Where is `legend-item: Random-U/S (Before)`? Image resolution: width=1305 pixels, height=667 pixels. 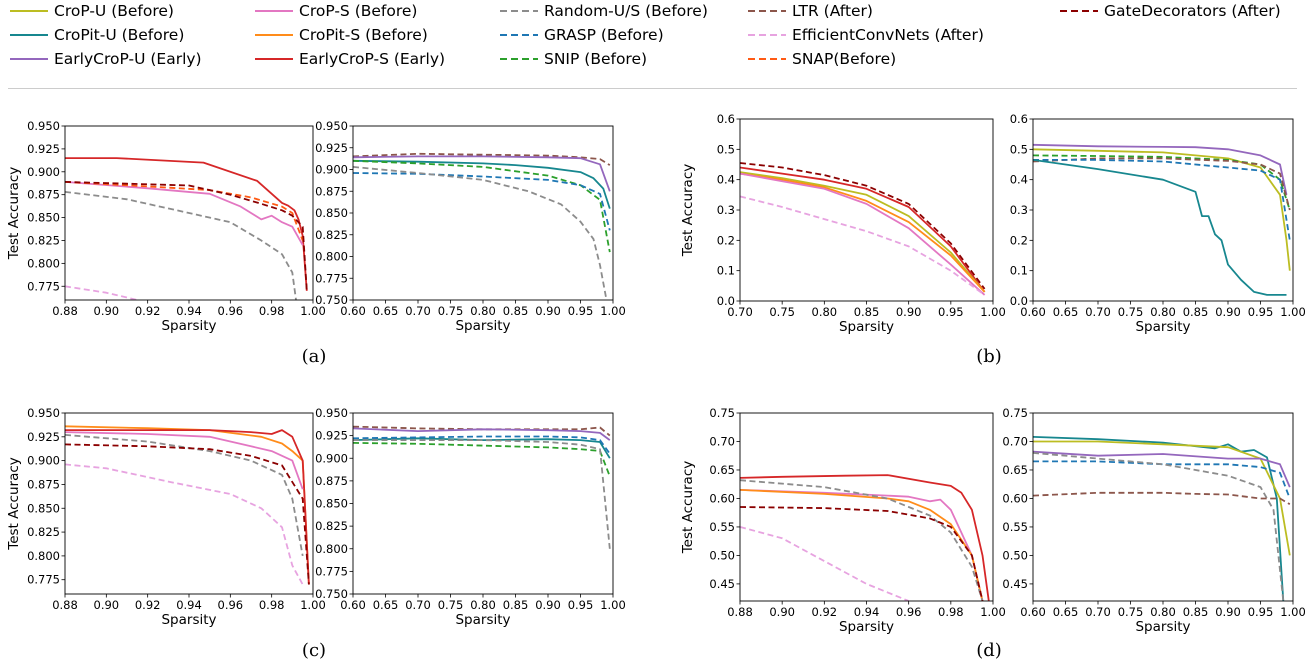 legend-item: Random-U/S (Before) is located at coordinates (604, 11).